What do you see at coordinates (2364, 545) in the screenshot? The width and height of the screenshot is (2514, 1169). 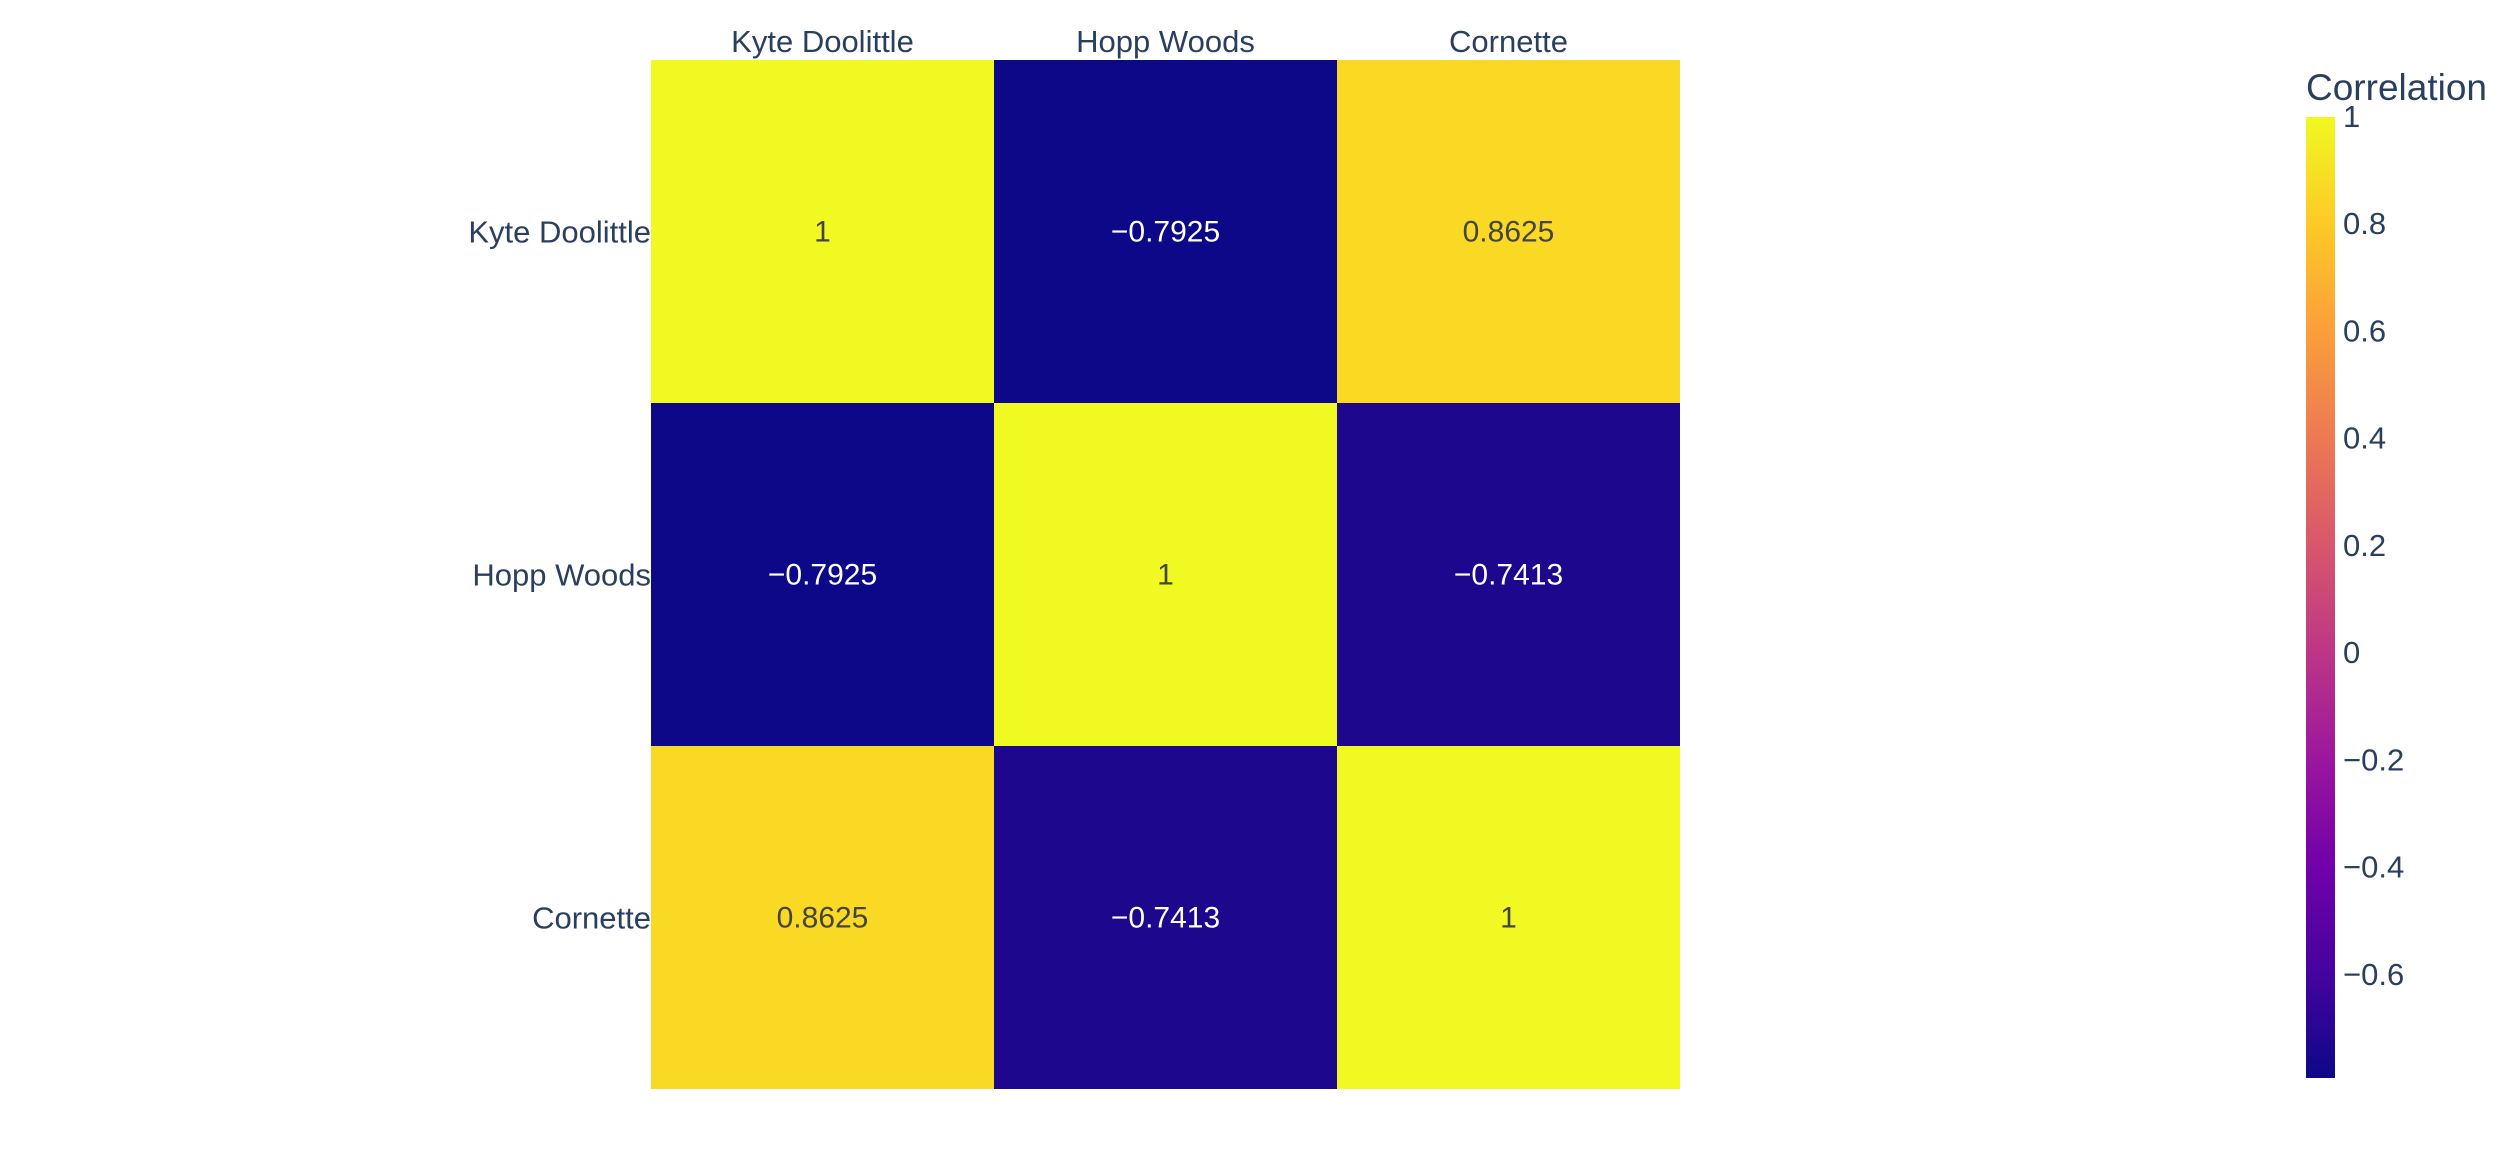 I see `colorbar-tick-label: 0.2` at bounding box center [2364, 545].